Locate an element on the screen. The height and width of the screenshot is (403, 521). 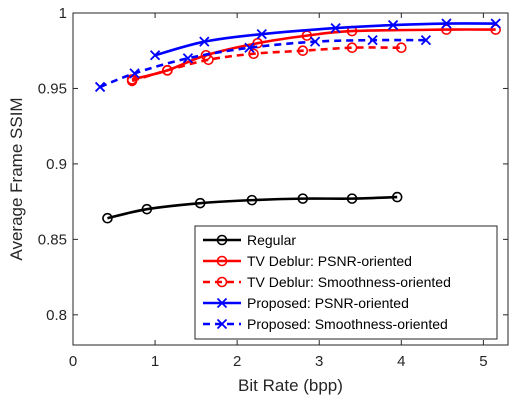
legend-item: Regular is located at coordinates (249, 240).